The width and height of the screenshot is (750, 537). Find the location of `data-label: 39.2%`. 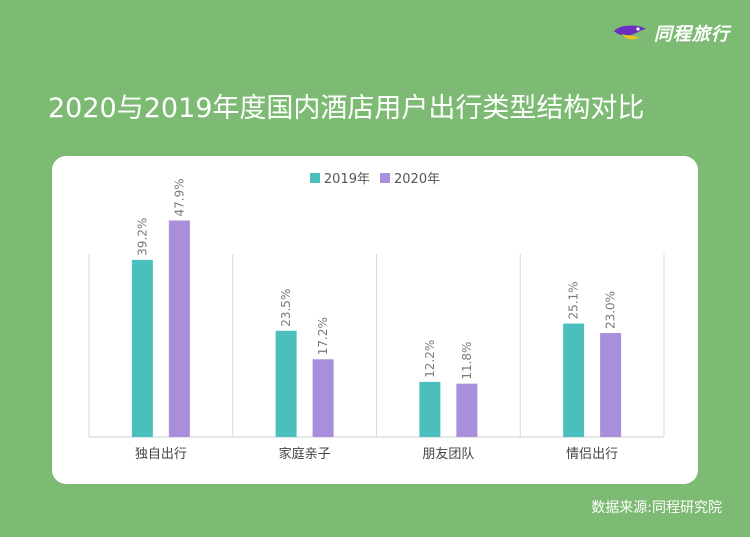

data-label: 39.2% is located at coordinates (142, 237).